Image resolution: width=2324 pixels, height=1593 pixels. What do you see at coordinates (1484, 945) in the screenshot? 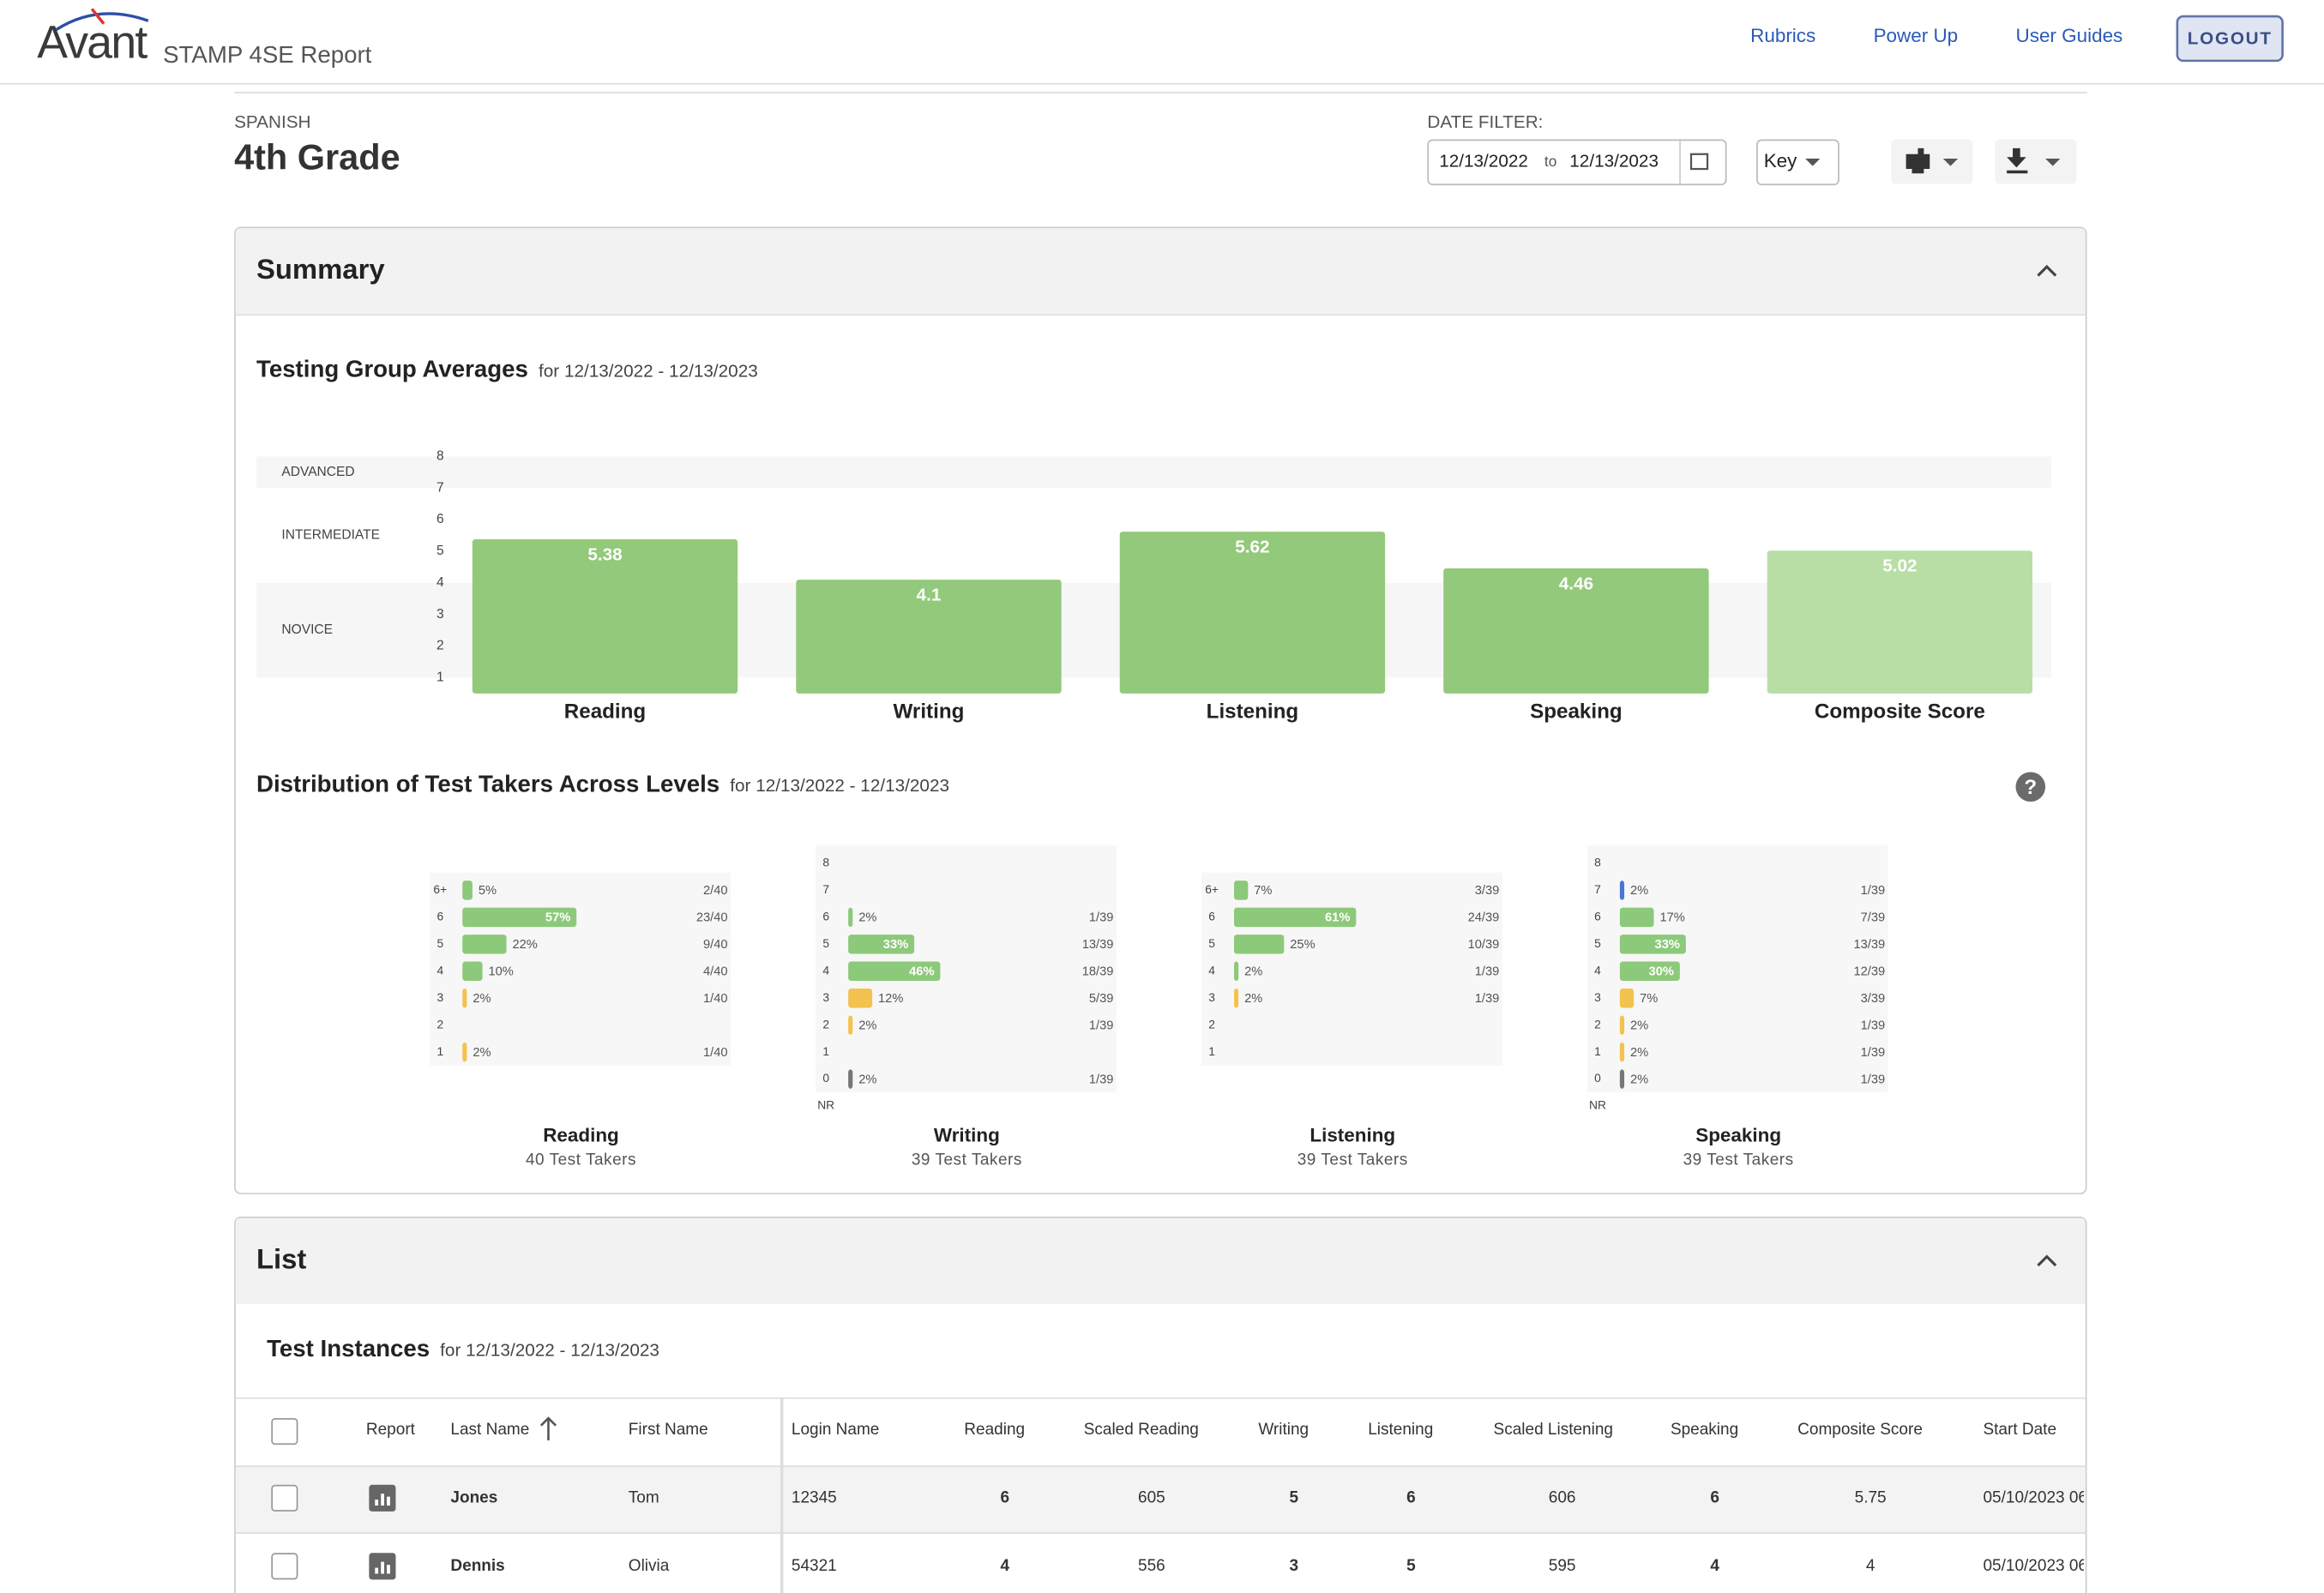
I see `count-label: 10/39` at bounding box center [1484, 945].